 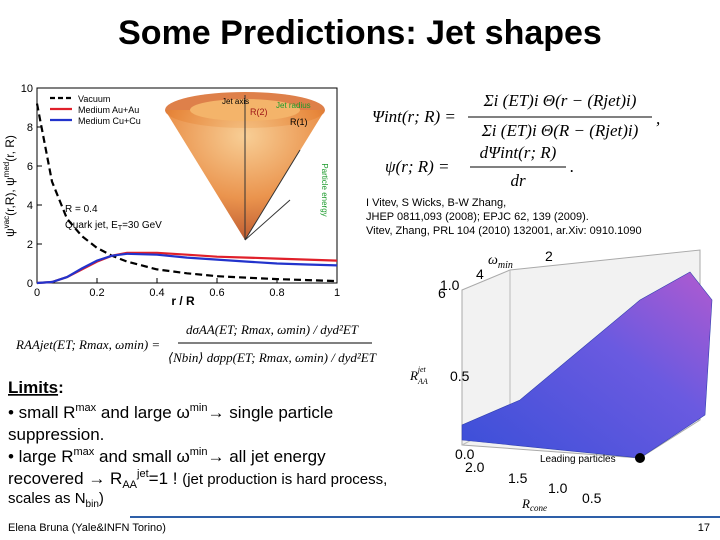 I want to click on y-label-part: (r,R), ψ, so click(x=10, y=196).